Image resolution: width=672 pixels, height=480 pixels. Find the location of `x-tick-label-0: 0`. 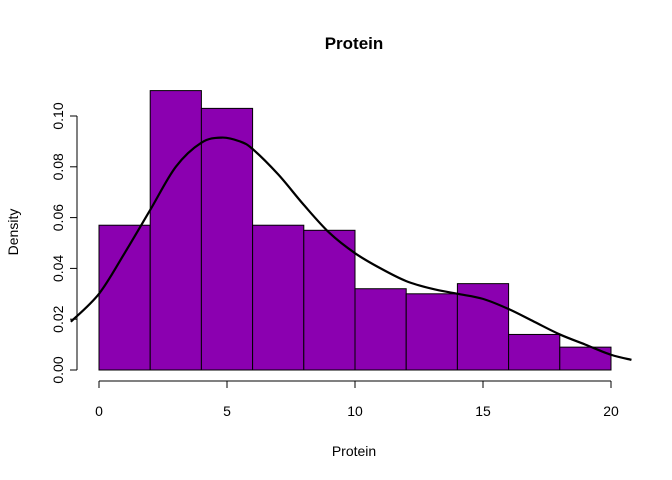

x-tick-label-0: 0 is located at coordinates (99, 411).